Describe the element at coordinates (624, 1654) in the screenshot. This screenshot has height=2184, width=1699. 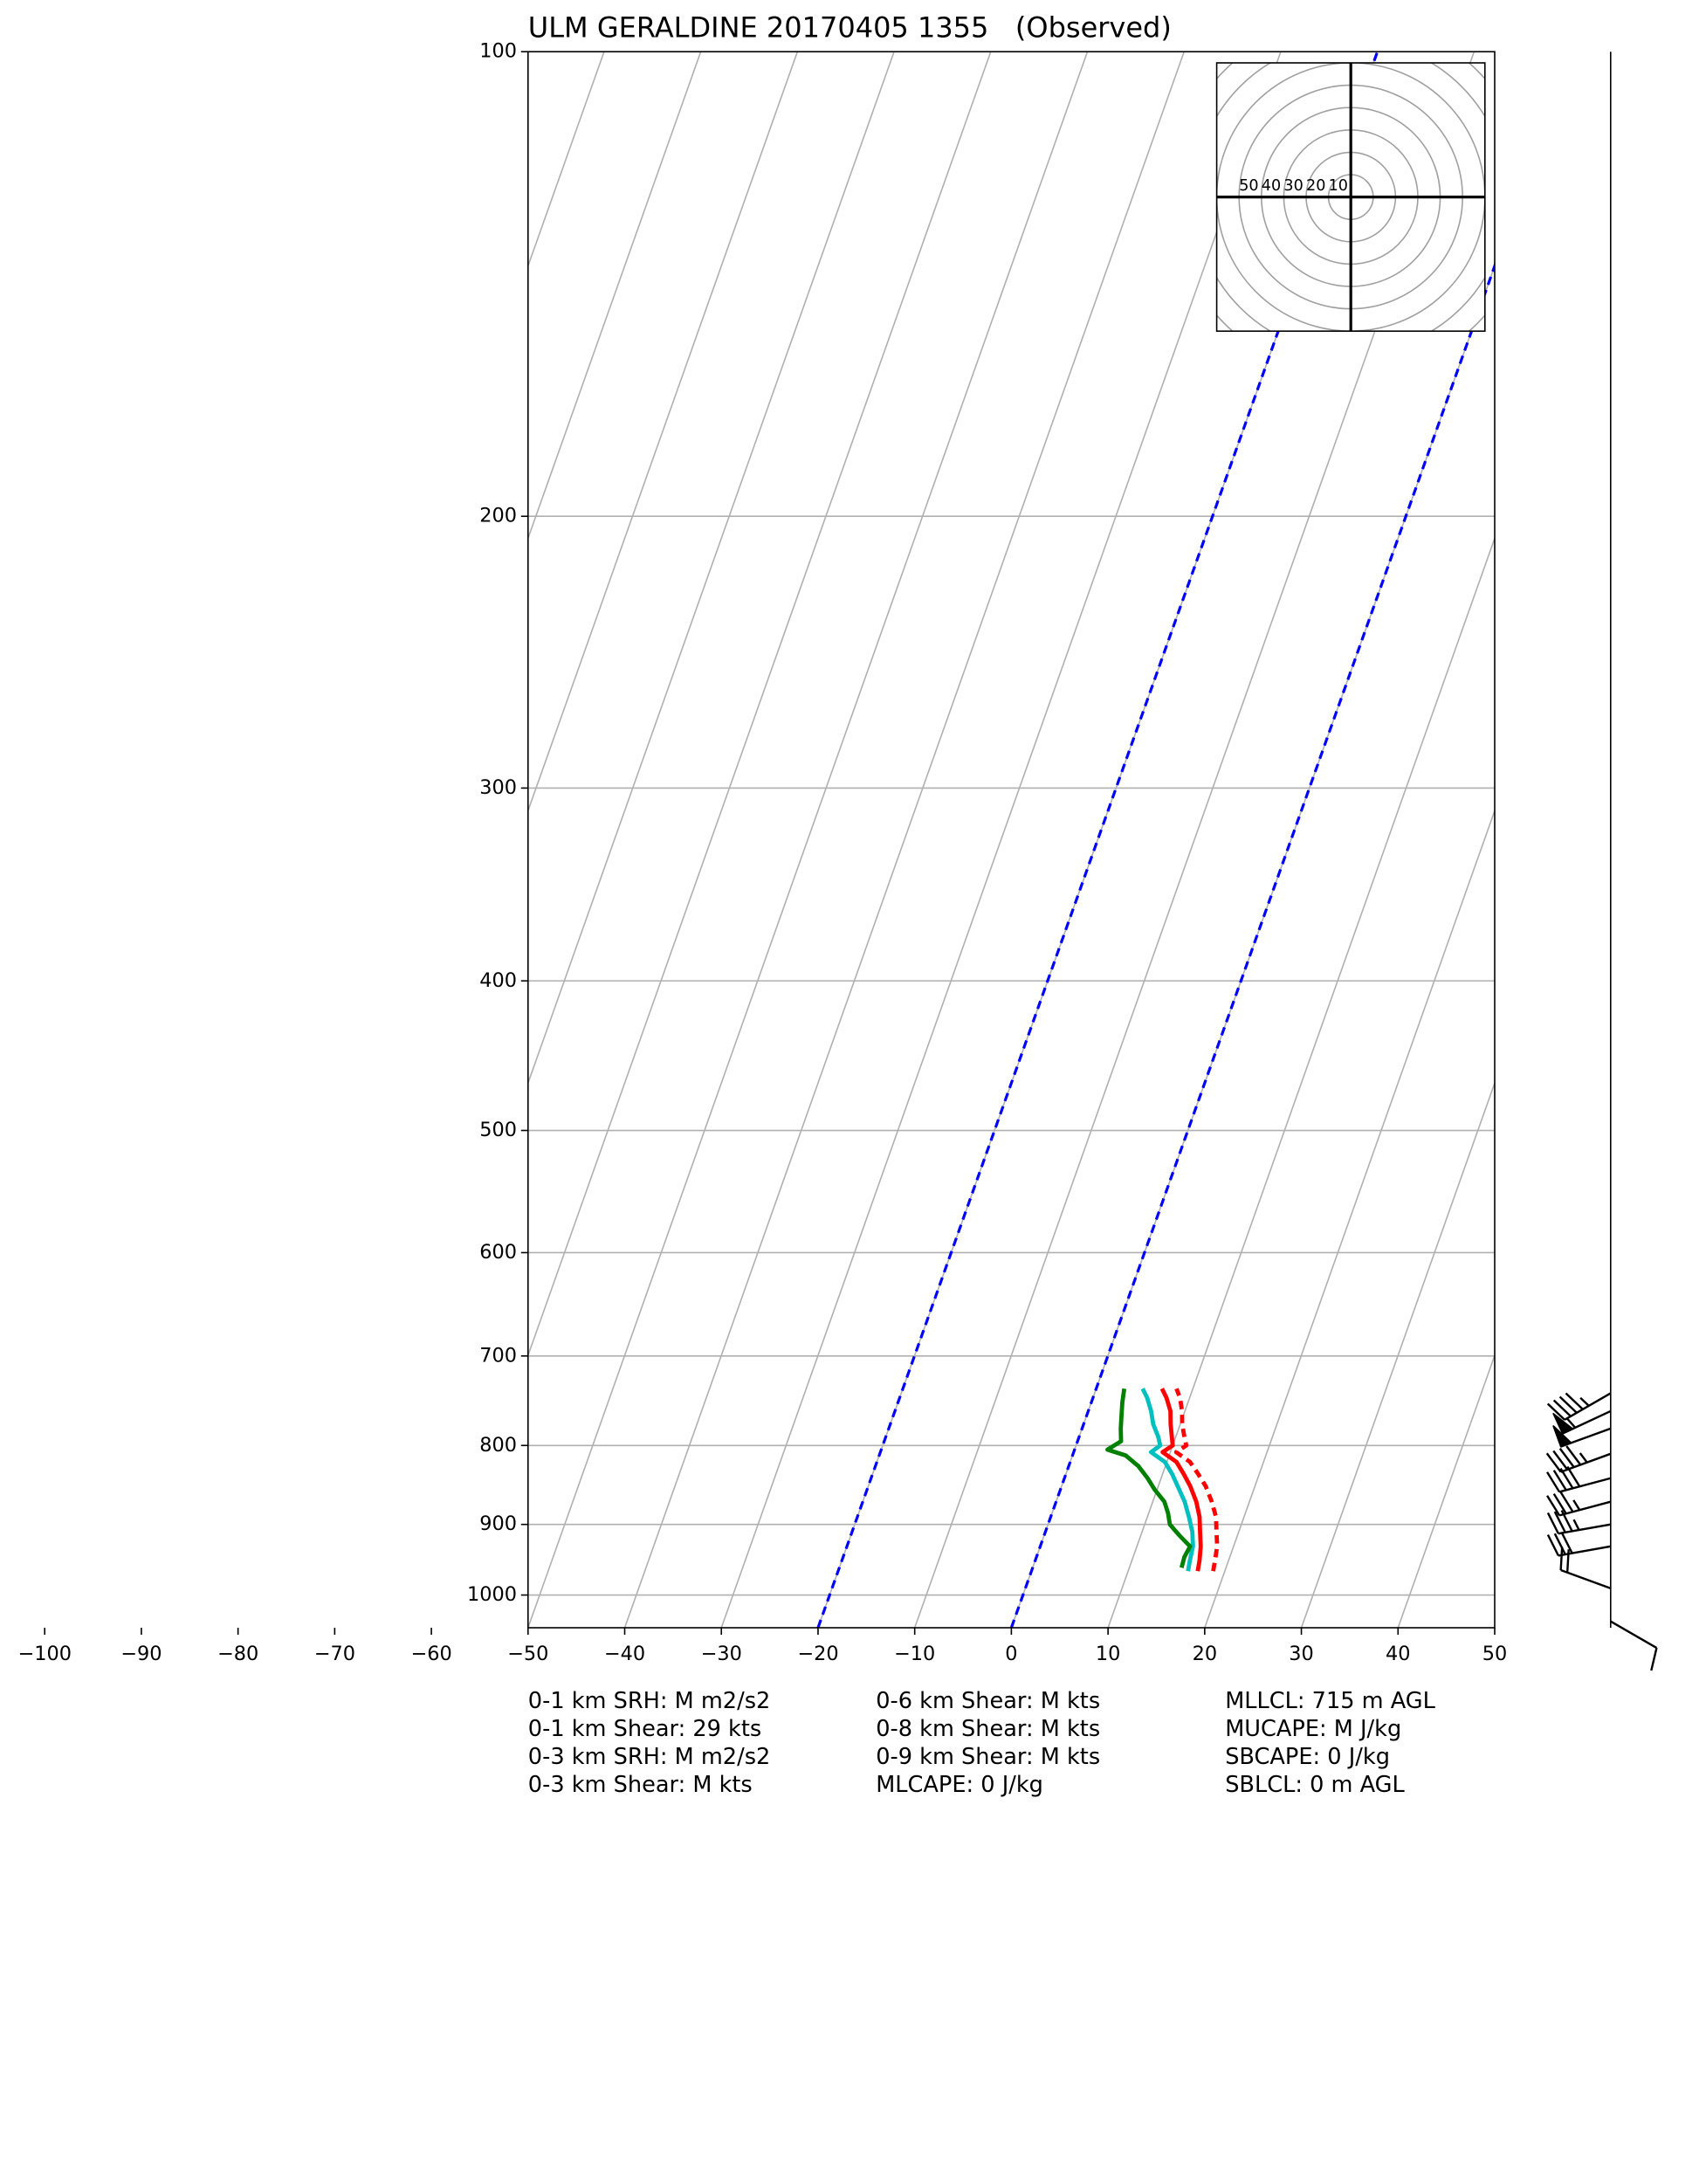
I see `x-tick-label: −40` at that location.